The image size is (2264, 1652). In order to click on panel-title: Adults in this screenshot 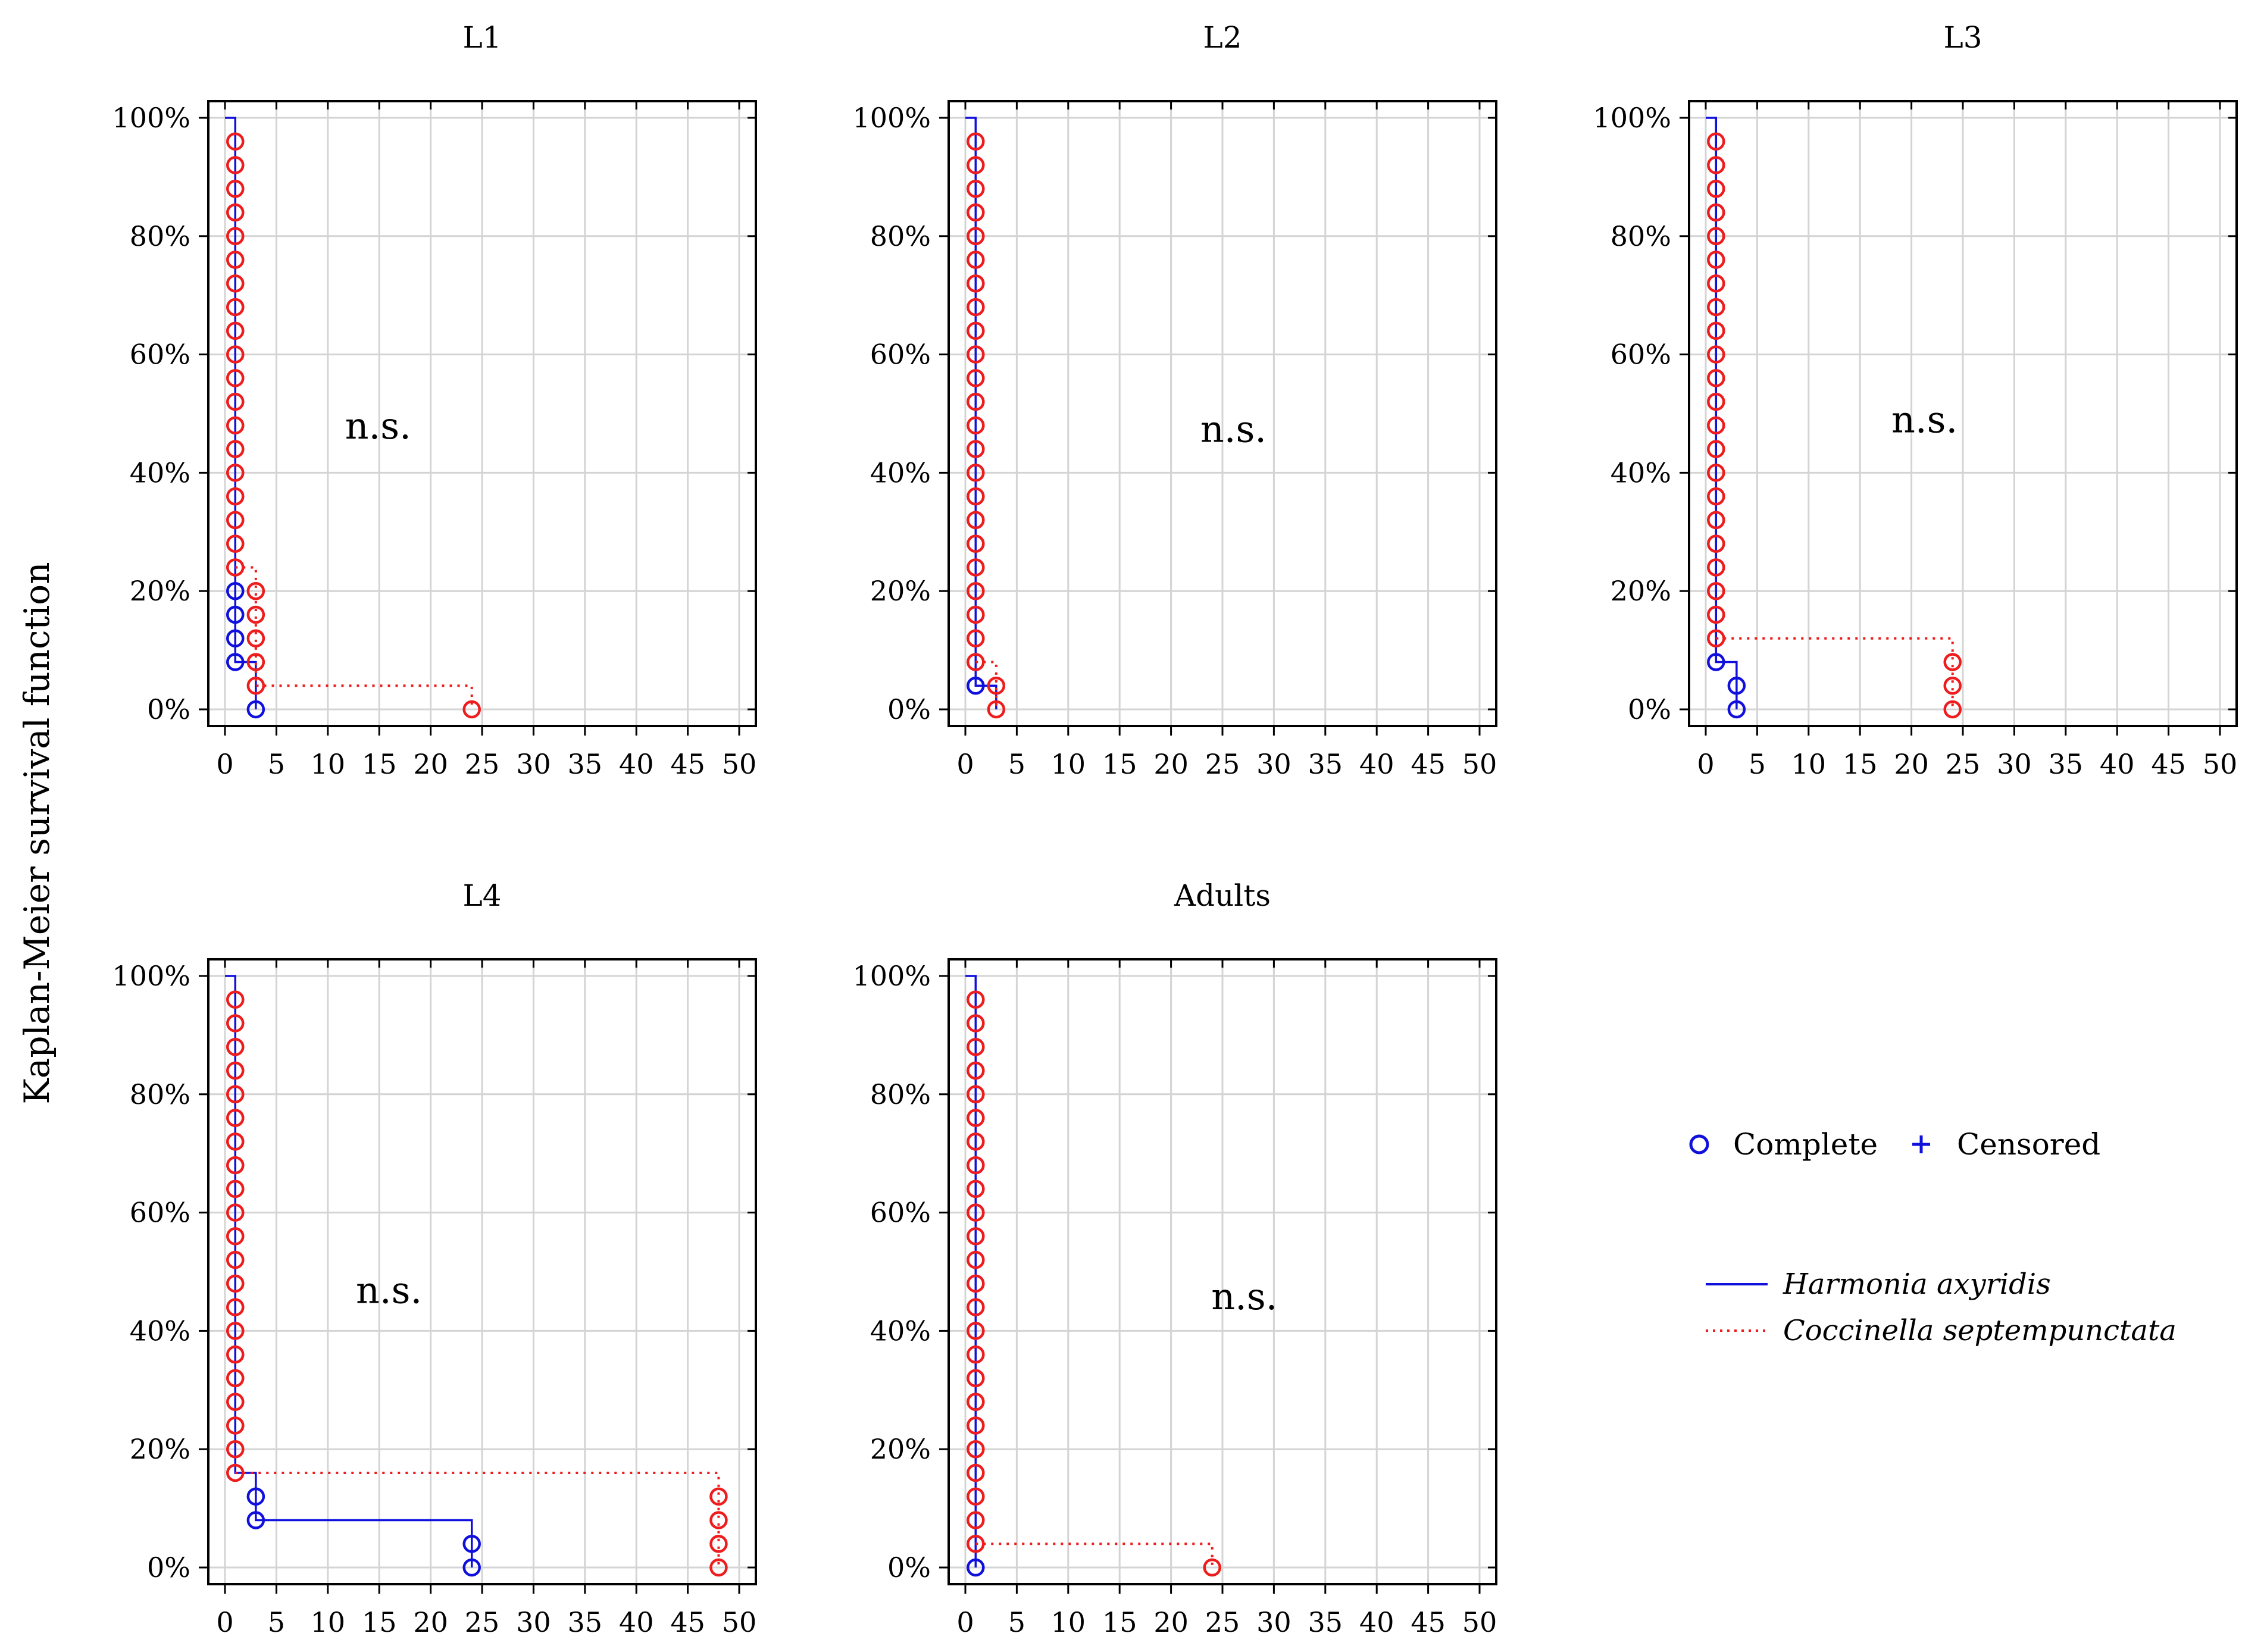, I will do `click(1222, 895)`.